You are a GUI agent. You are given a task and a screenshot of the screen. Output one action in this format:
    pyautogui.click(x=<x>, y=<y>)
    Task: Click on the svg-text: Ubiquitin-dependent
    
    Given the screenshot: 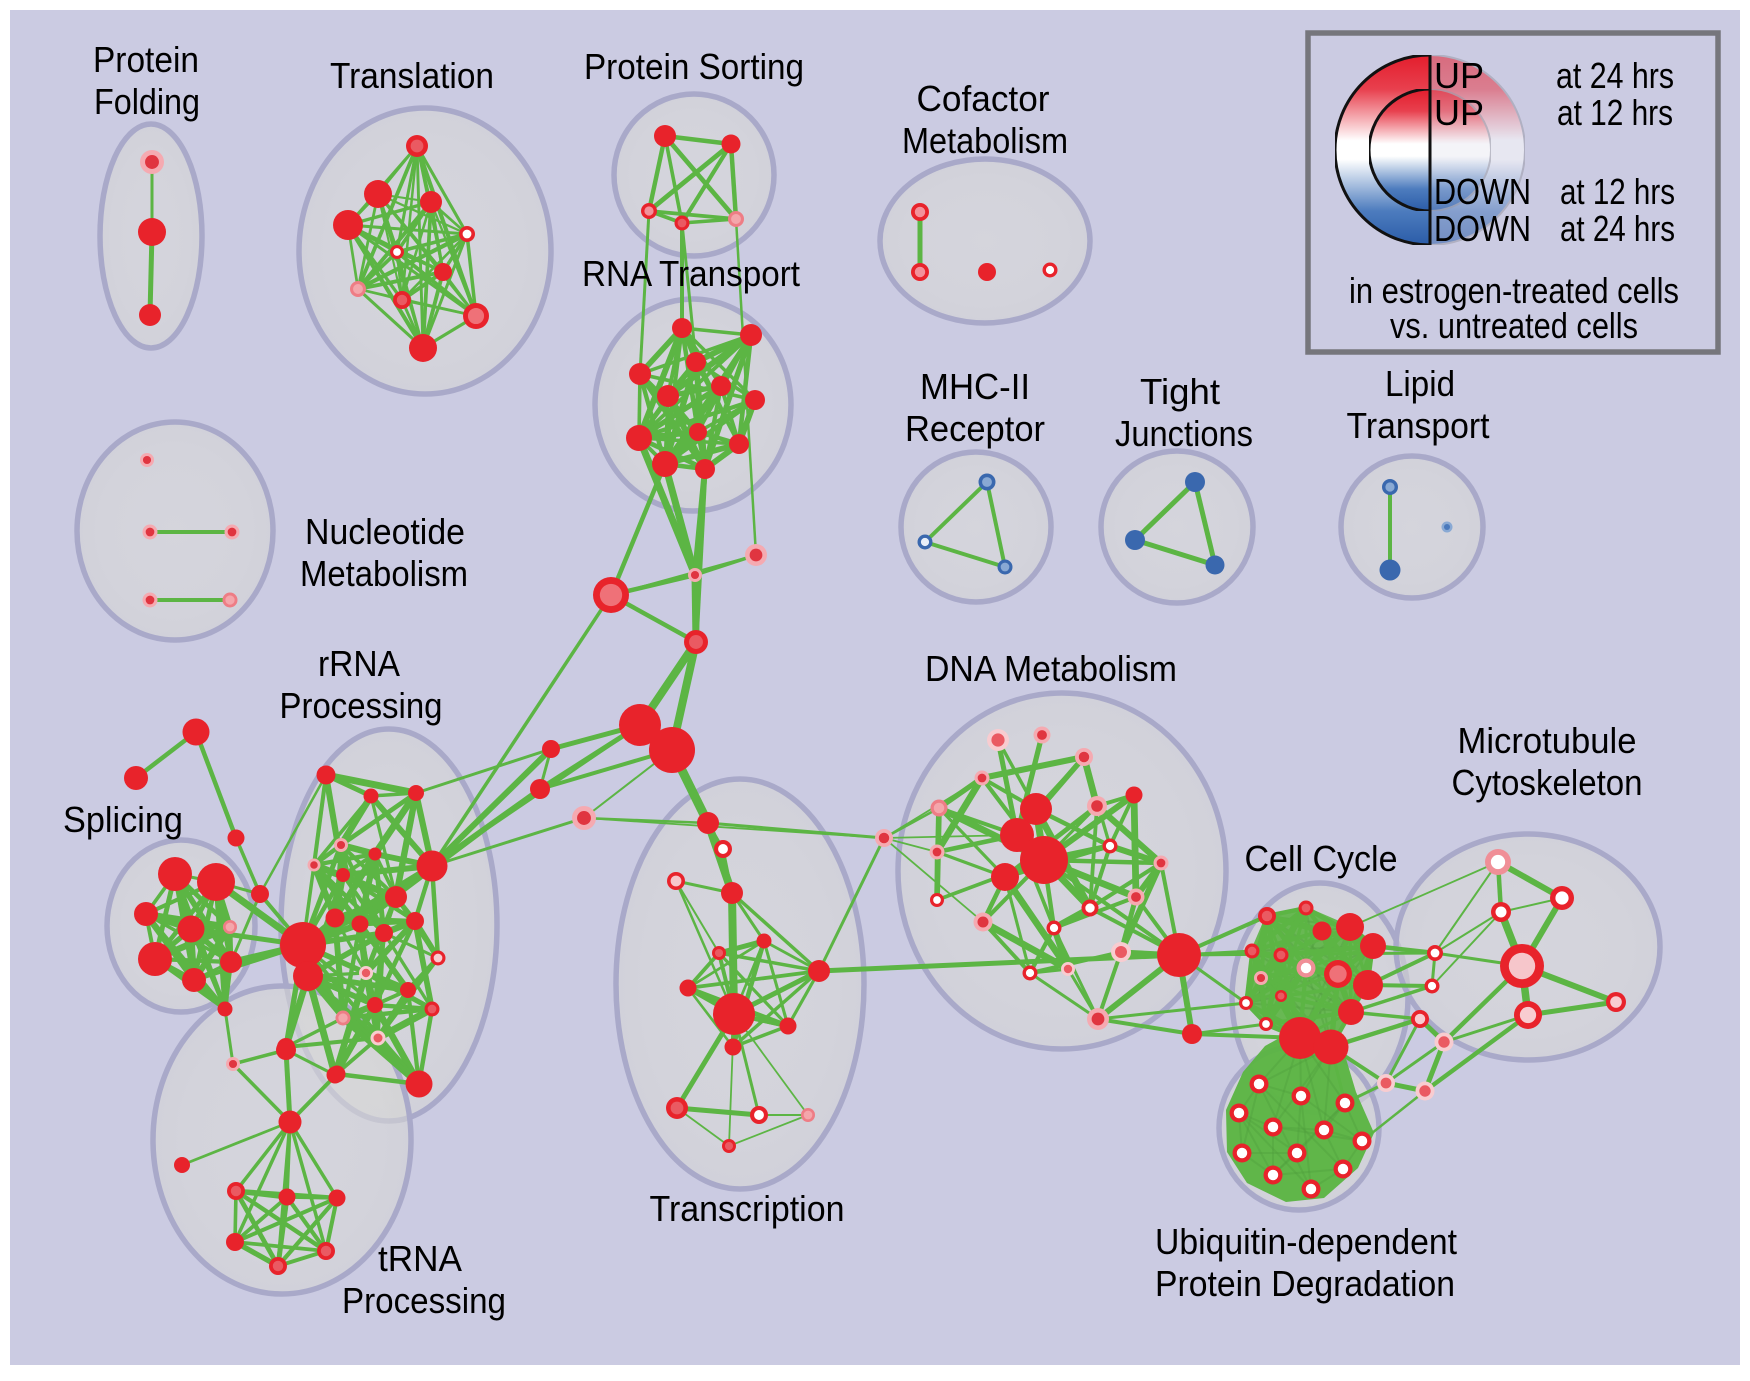 What is the action you would take?
    pyautogui.click(x=1306, y=1241)
    